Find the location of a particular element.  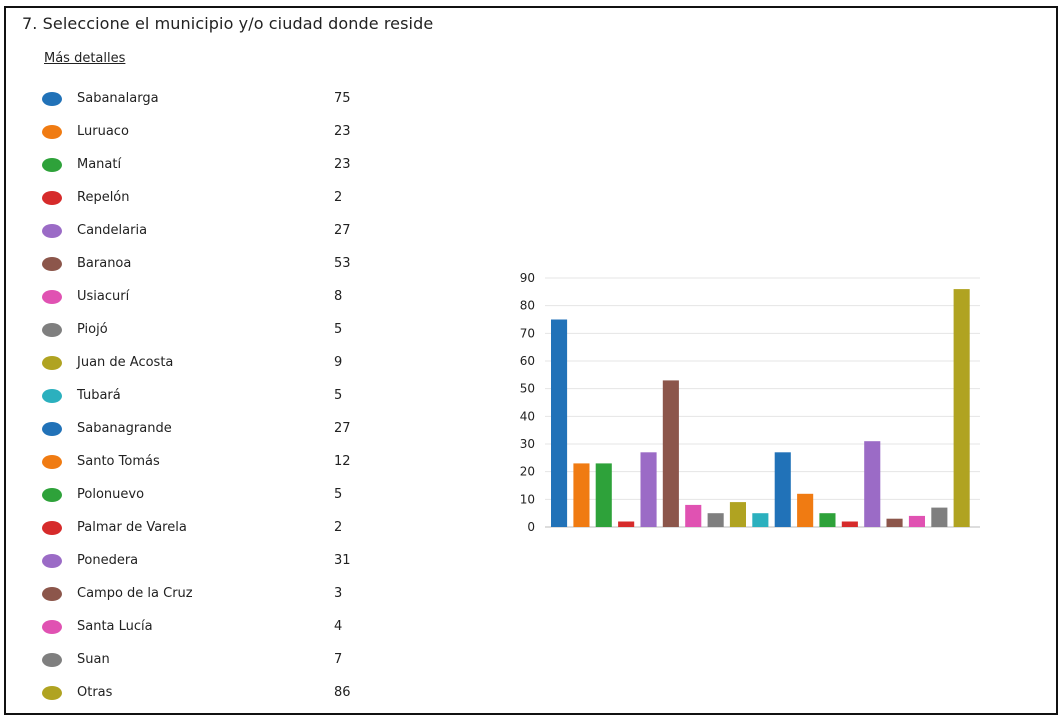

legend-label: Ponedera is located at coordinates (108, 560).